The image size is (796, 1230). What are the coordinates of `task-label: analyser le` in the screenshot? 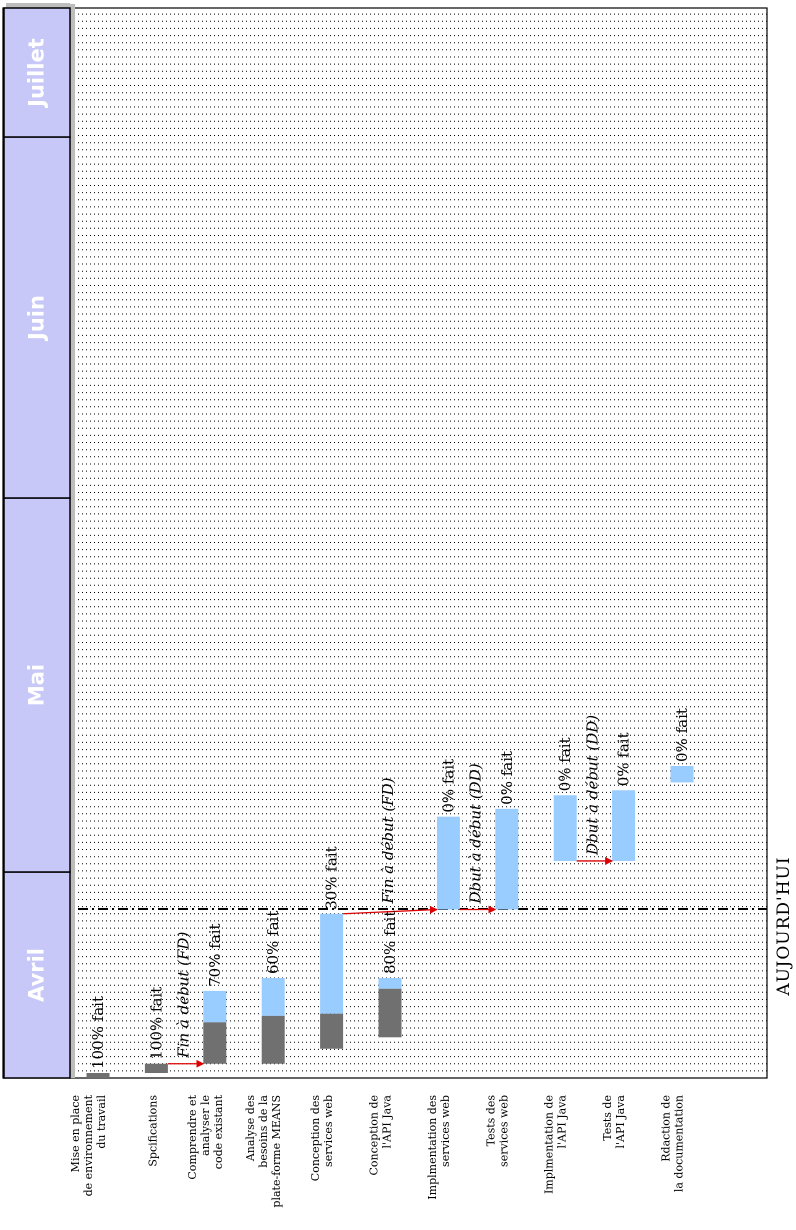 It's located at (205, 1125).